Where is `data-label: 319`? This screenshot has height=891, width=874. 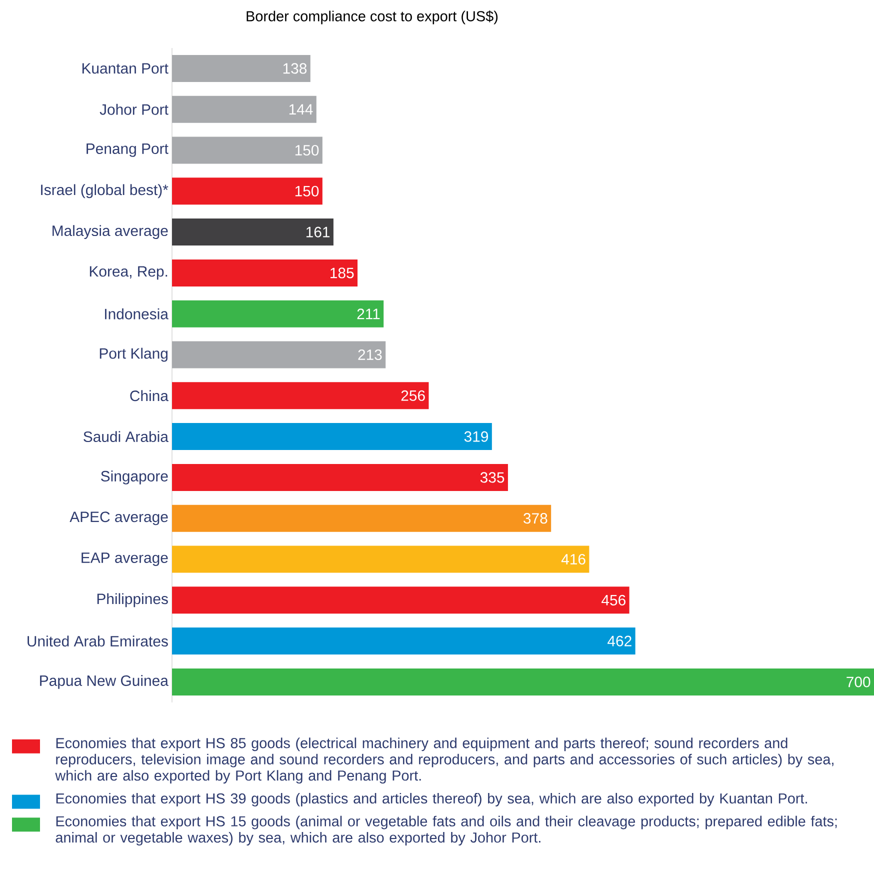
data-label: 319 is located at coordinates (476, 436).